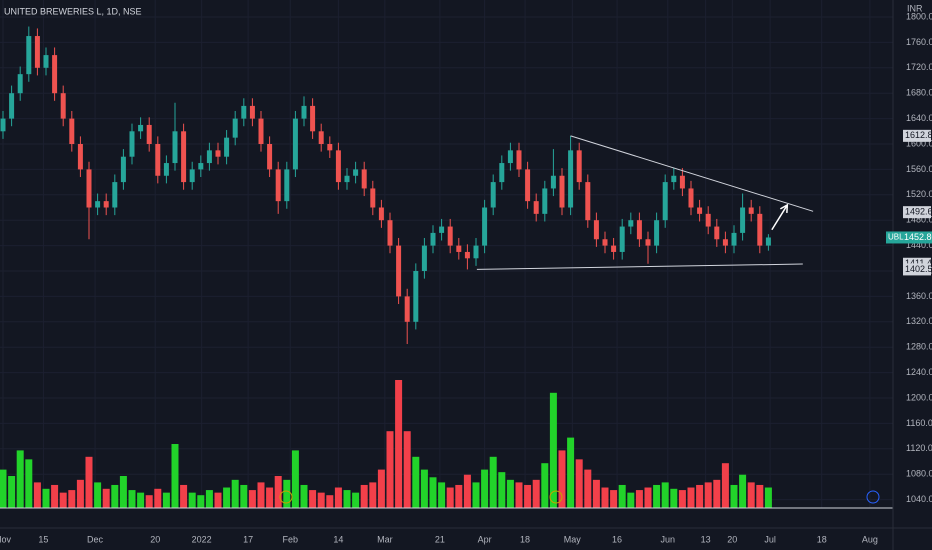 The height and width of the screenshot is (550, 932). I want to click on x-tick-label: Mar, so click(385, 539).